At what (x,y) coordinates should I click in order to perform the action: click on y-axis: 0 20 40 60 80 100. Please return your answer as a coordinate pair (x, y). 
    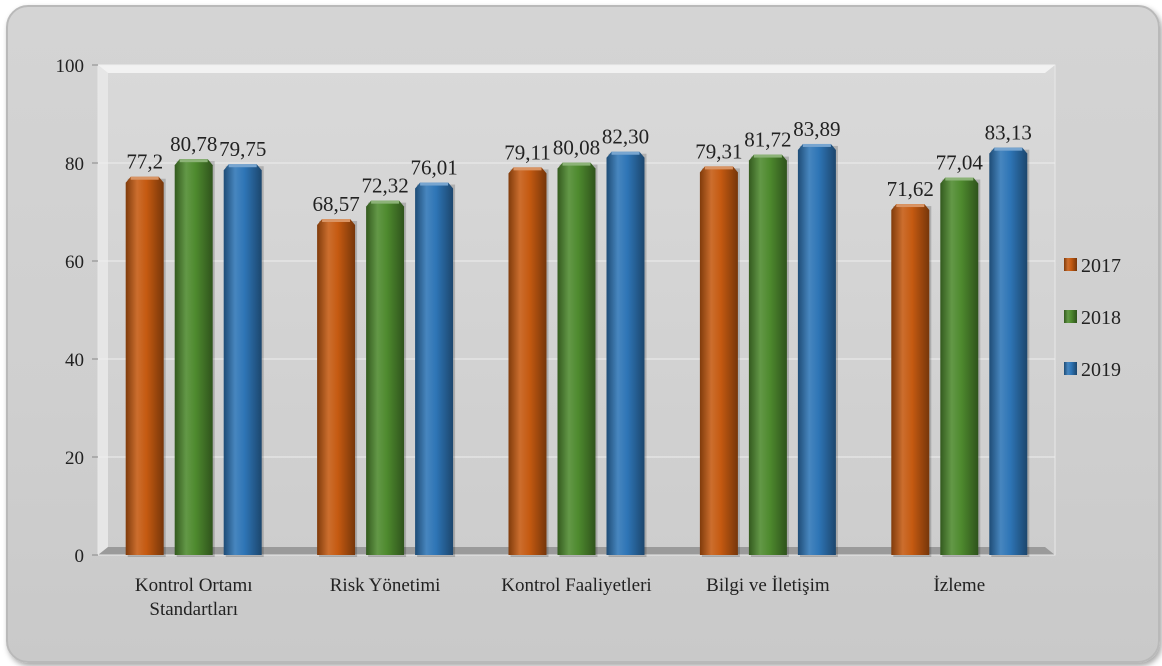
    Looking at the image, I should click on (77, 311).